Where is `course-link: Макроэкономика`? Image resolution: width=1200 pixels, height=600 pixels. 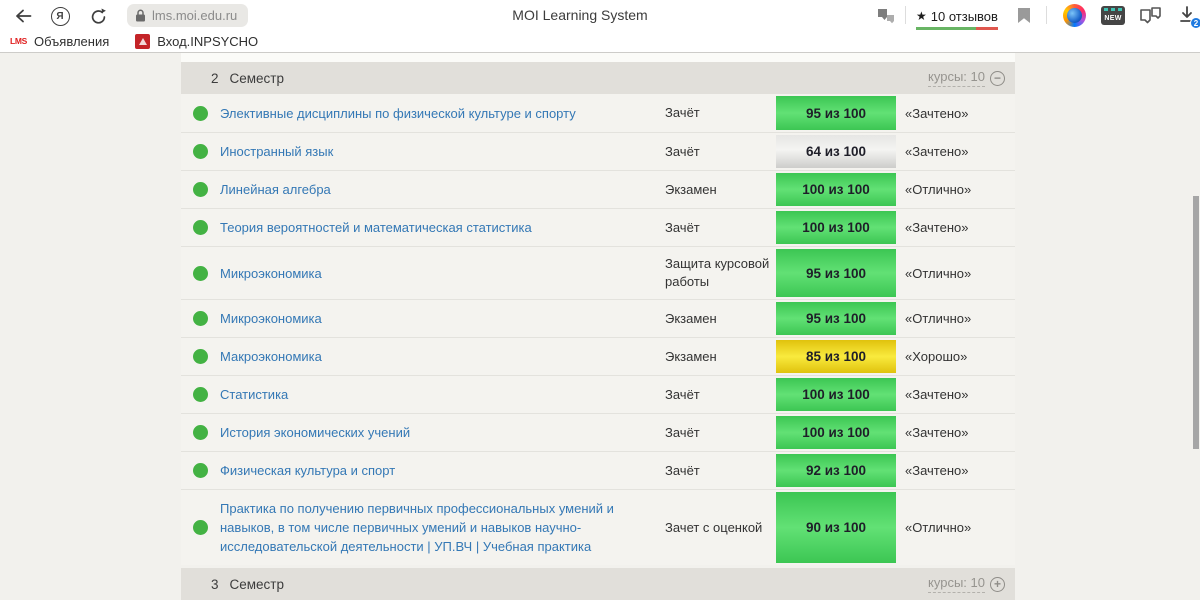 course-link: Макроэкономика is located at coordinates (271, 356).